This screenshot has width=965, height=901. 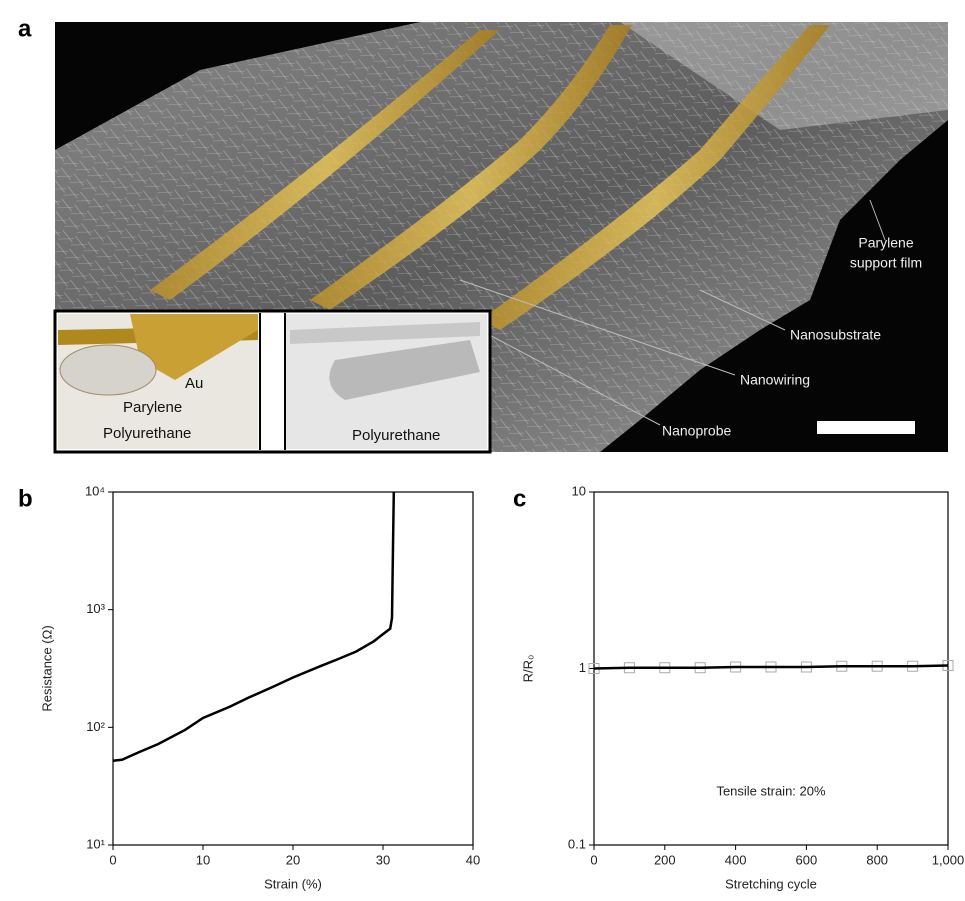 What do you see at coordinates (383, 859) in the screenshot?
I see `x-tick-label: 30` at bounding box center [383, 859].